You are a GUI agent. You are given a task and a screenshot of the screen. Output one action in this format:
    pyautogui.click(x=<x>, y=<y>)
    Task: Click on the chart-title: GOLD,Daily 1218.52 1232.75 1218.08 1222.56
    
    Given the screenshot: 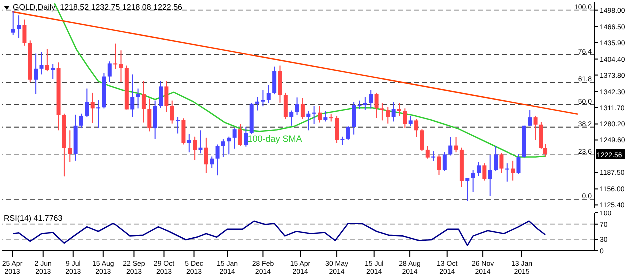 What is the action you would take?
    pyautogui.click(x=97, y=7)
    